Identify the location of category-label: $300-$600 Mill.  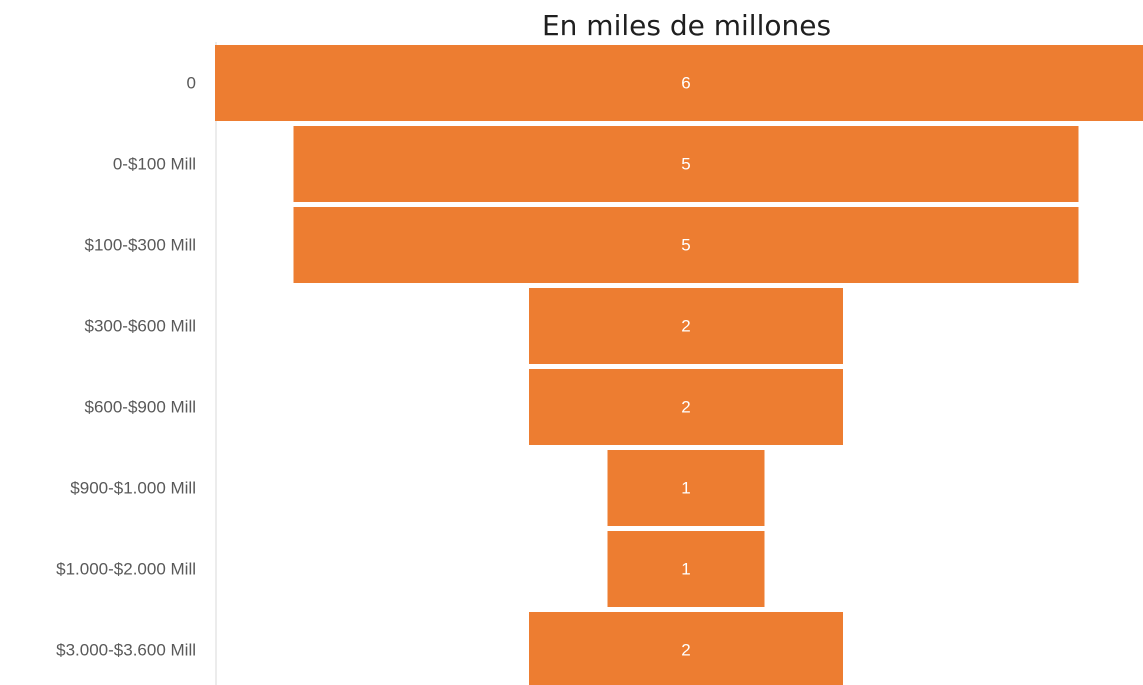
(140, 326).